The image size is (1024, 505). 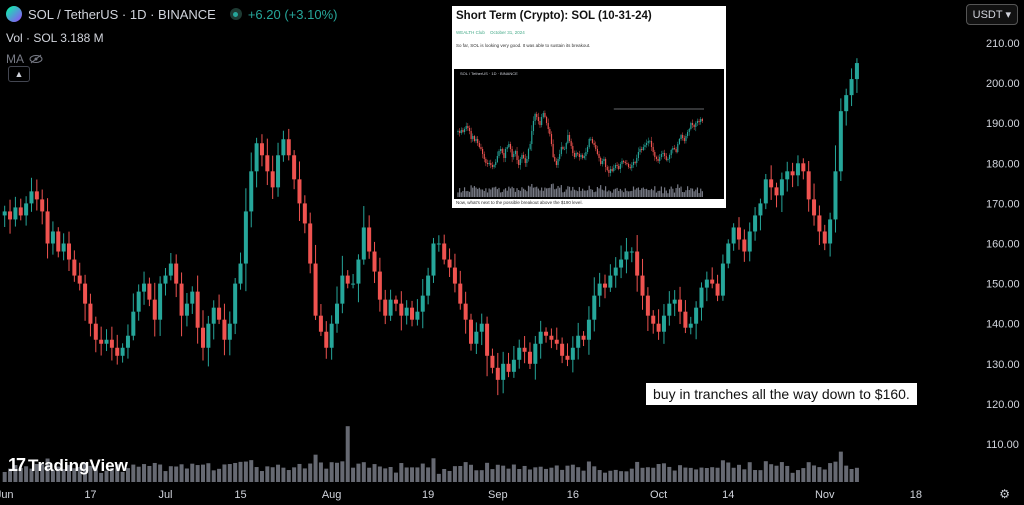 I want to click on hide-eye-icon, so click(x=36, y=59).